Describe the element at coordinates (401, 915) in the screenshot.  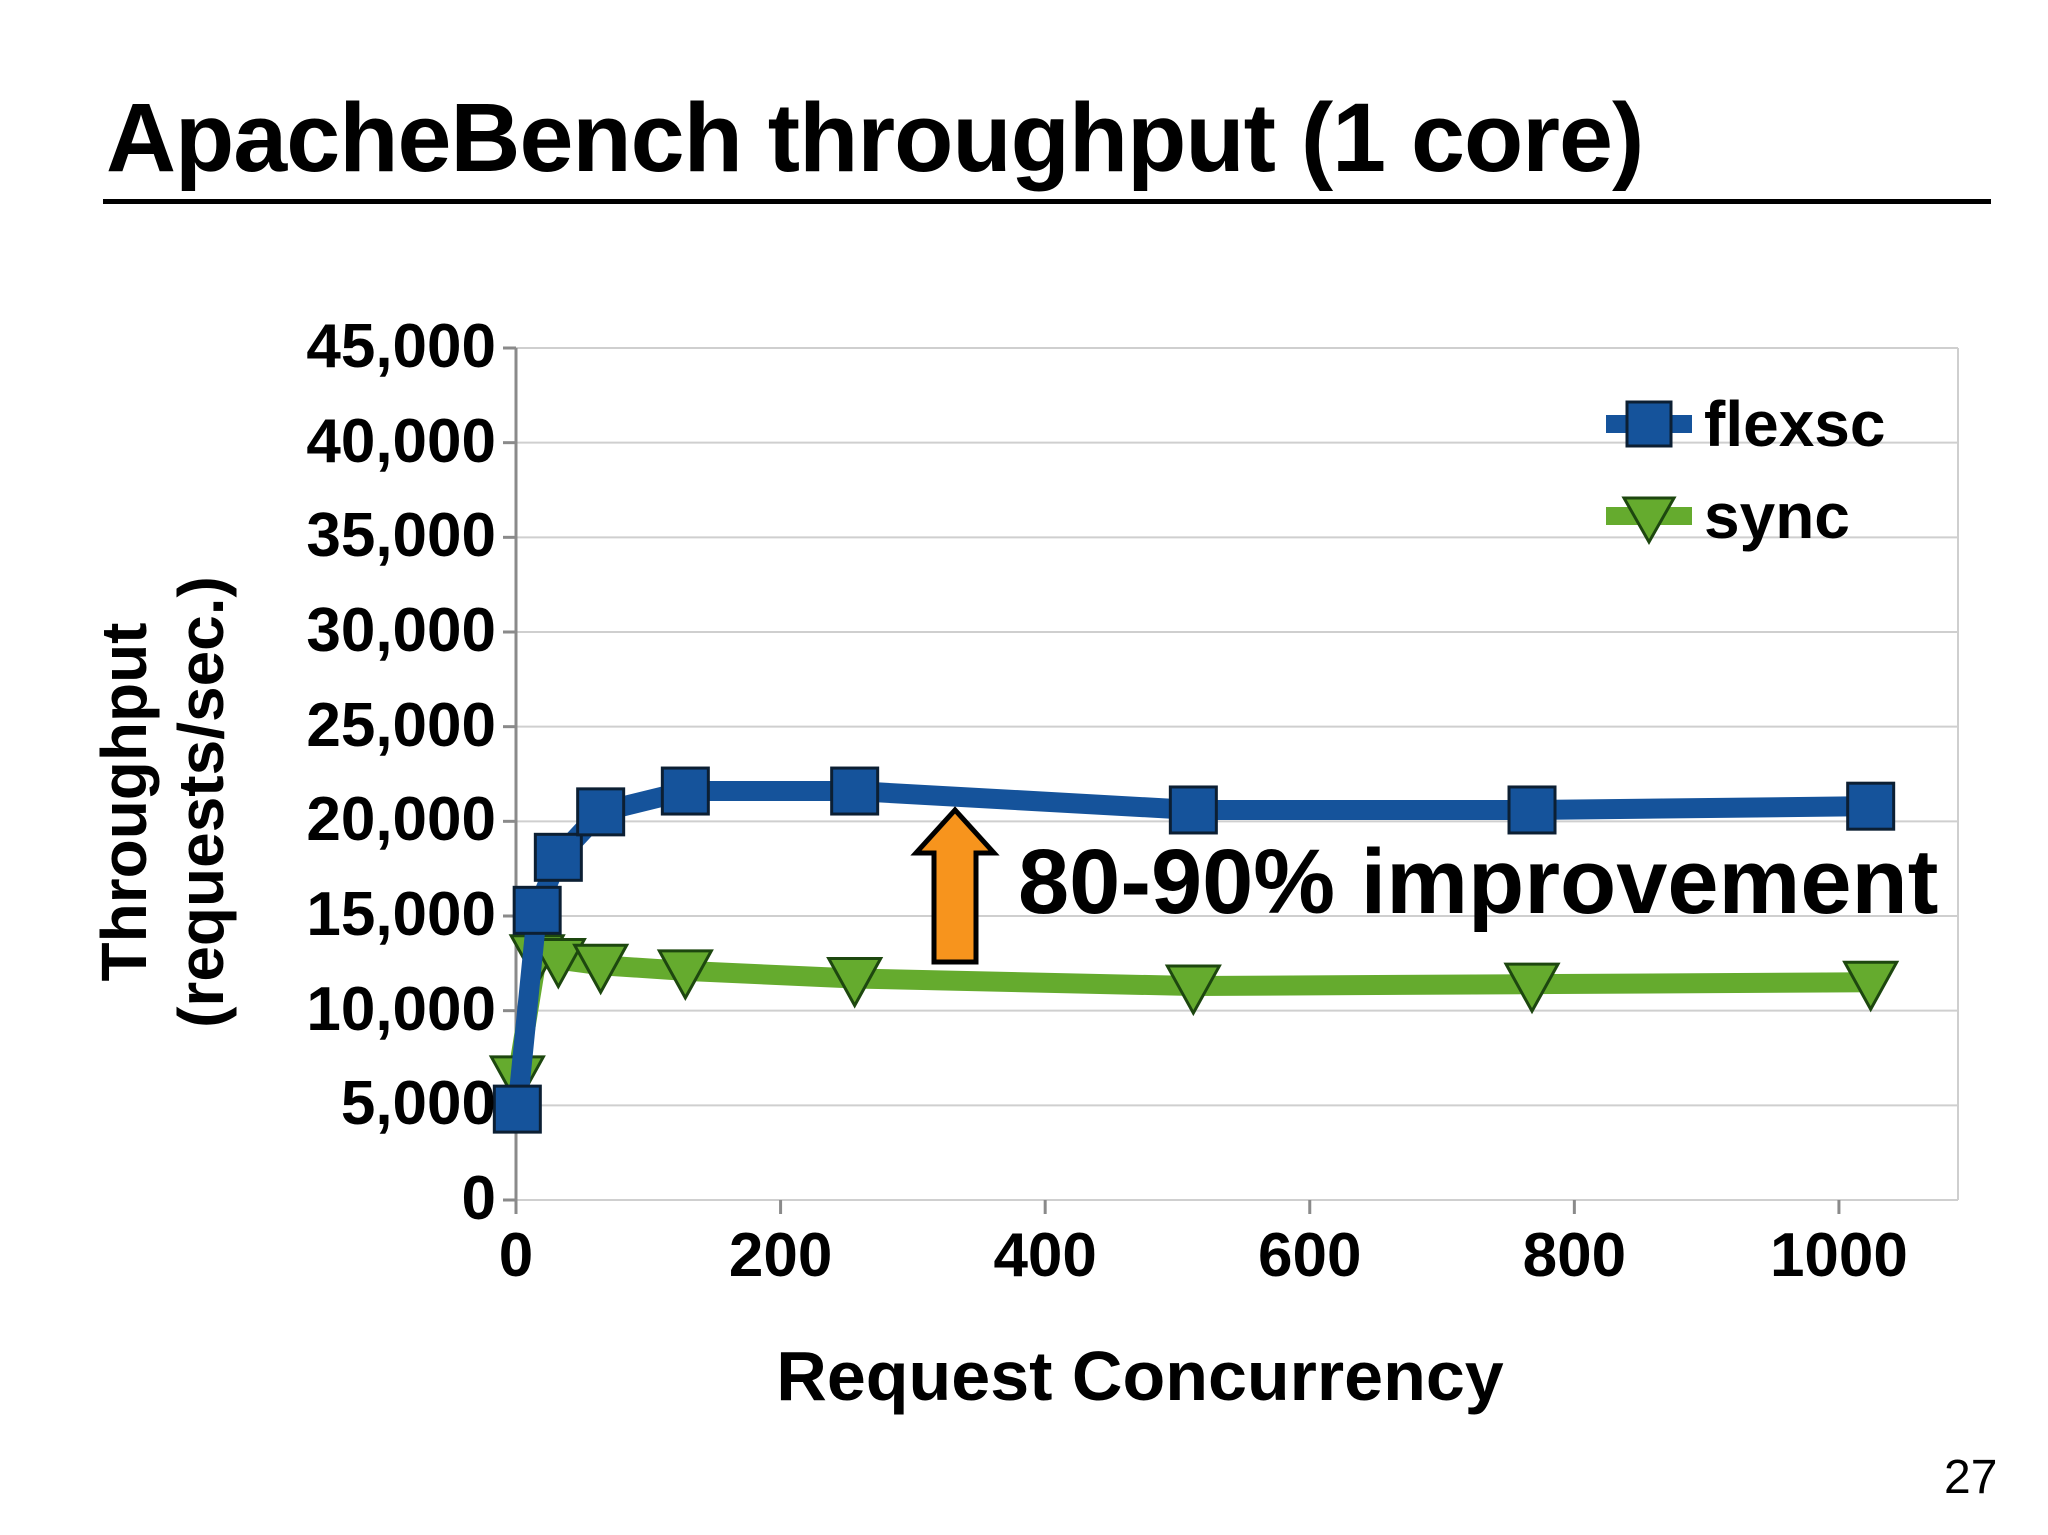
I see `y-tick-label: 15,000` at that location.